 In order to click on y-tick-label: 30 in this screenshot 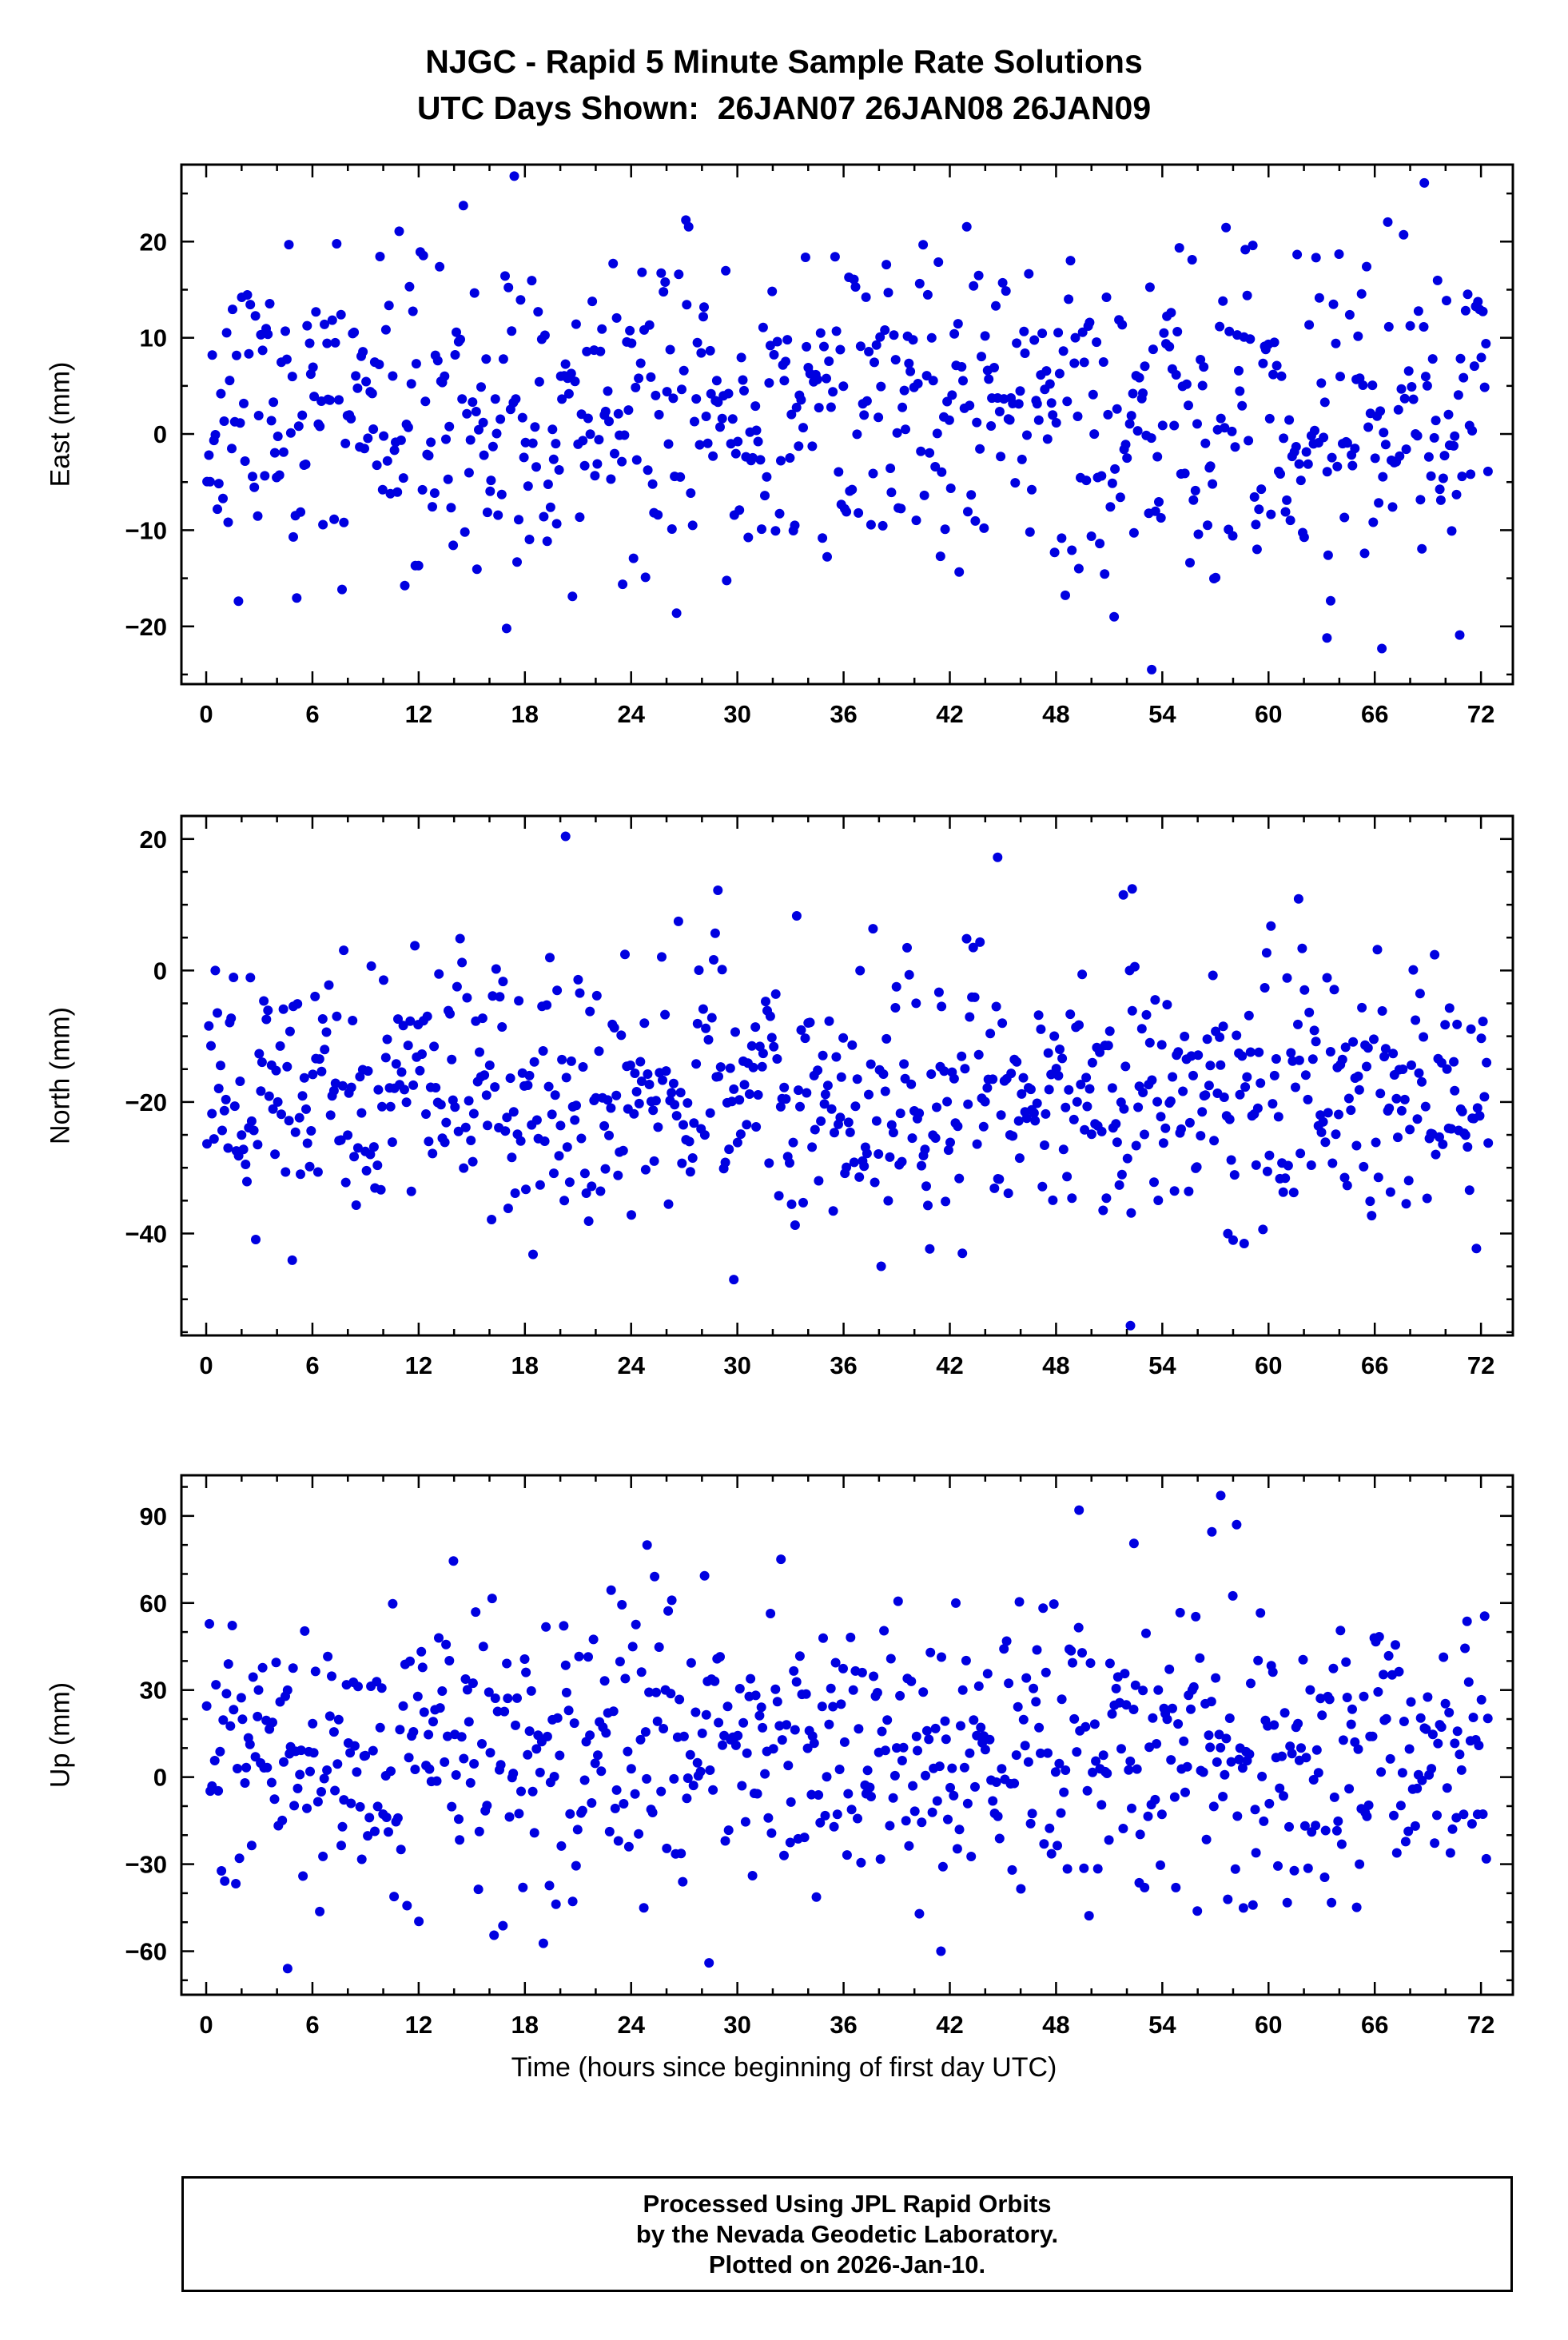, I will do `click(153, 1691)`.